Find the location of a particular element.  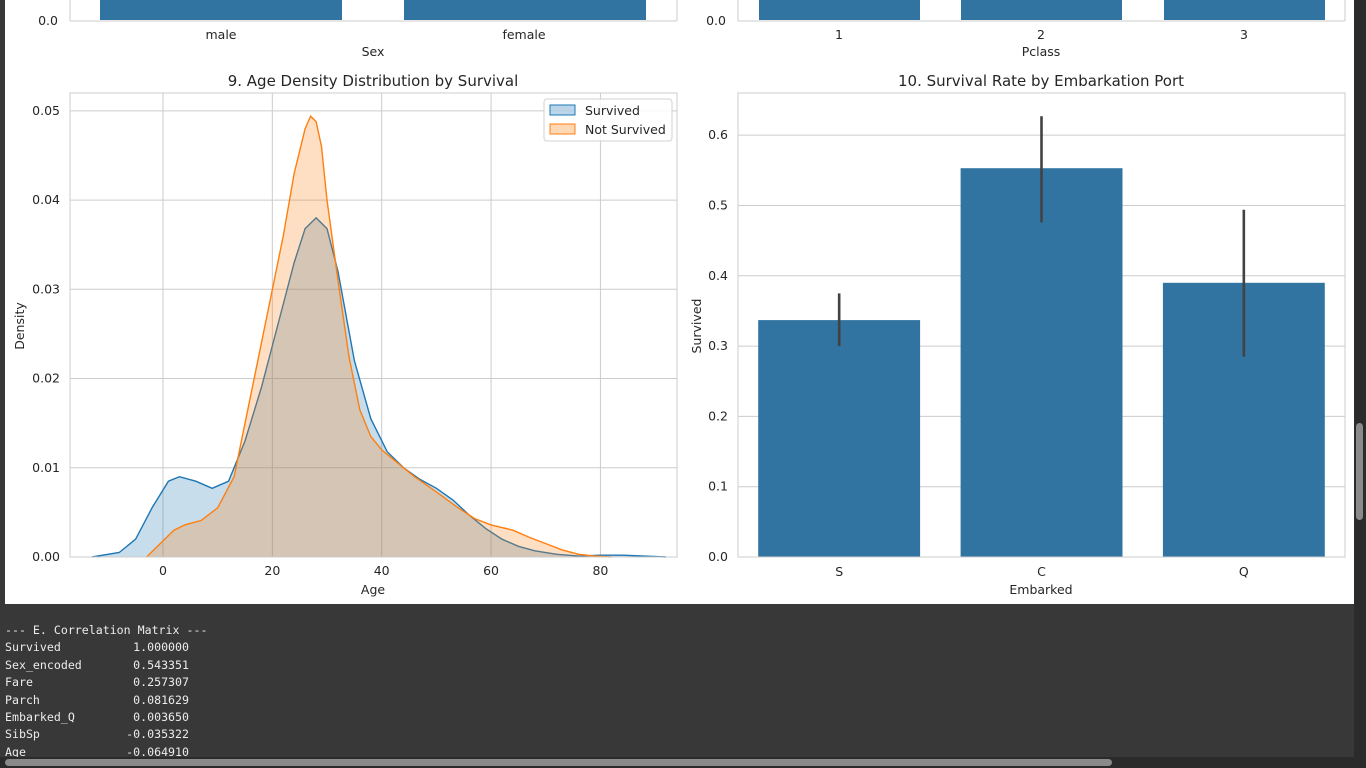

correlation-value: 0.257307 is located at coordinates (161, 682).